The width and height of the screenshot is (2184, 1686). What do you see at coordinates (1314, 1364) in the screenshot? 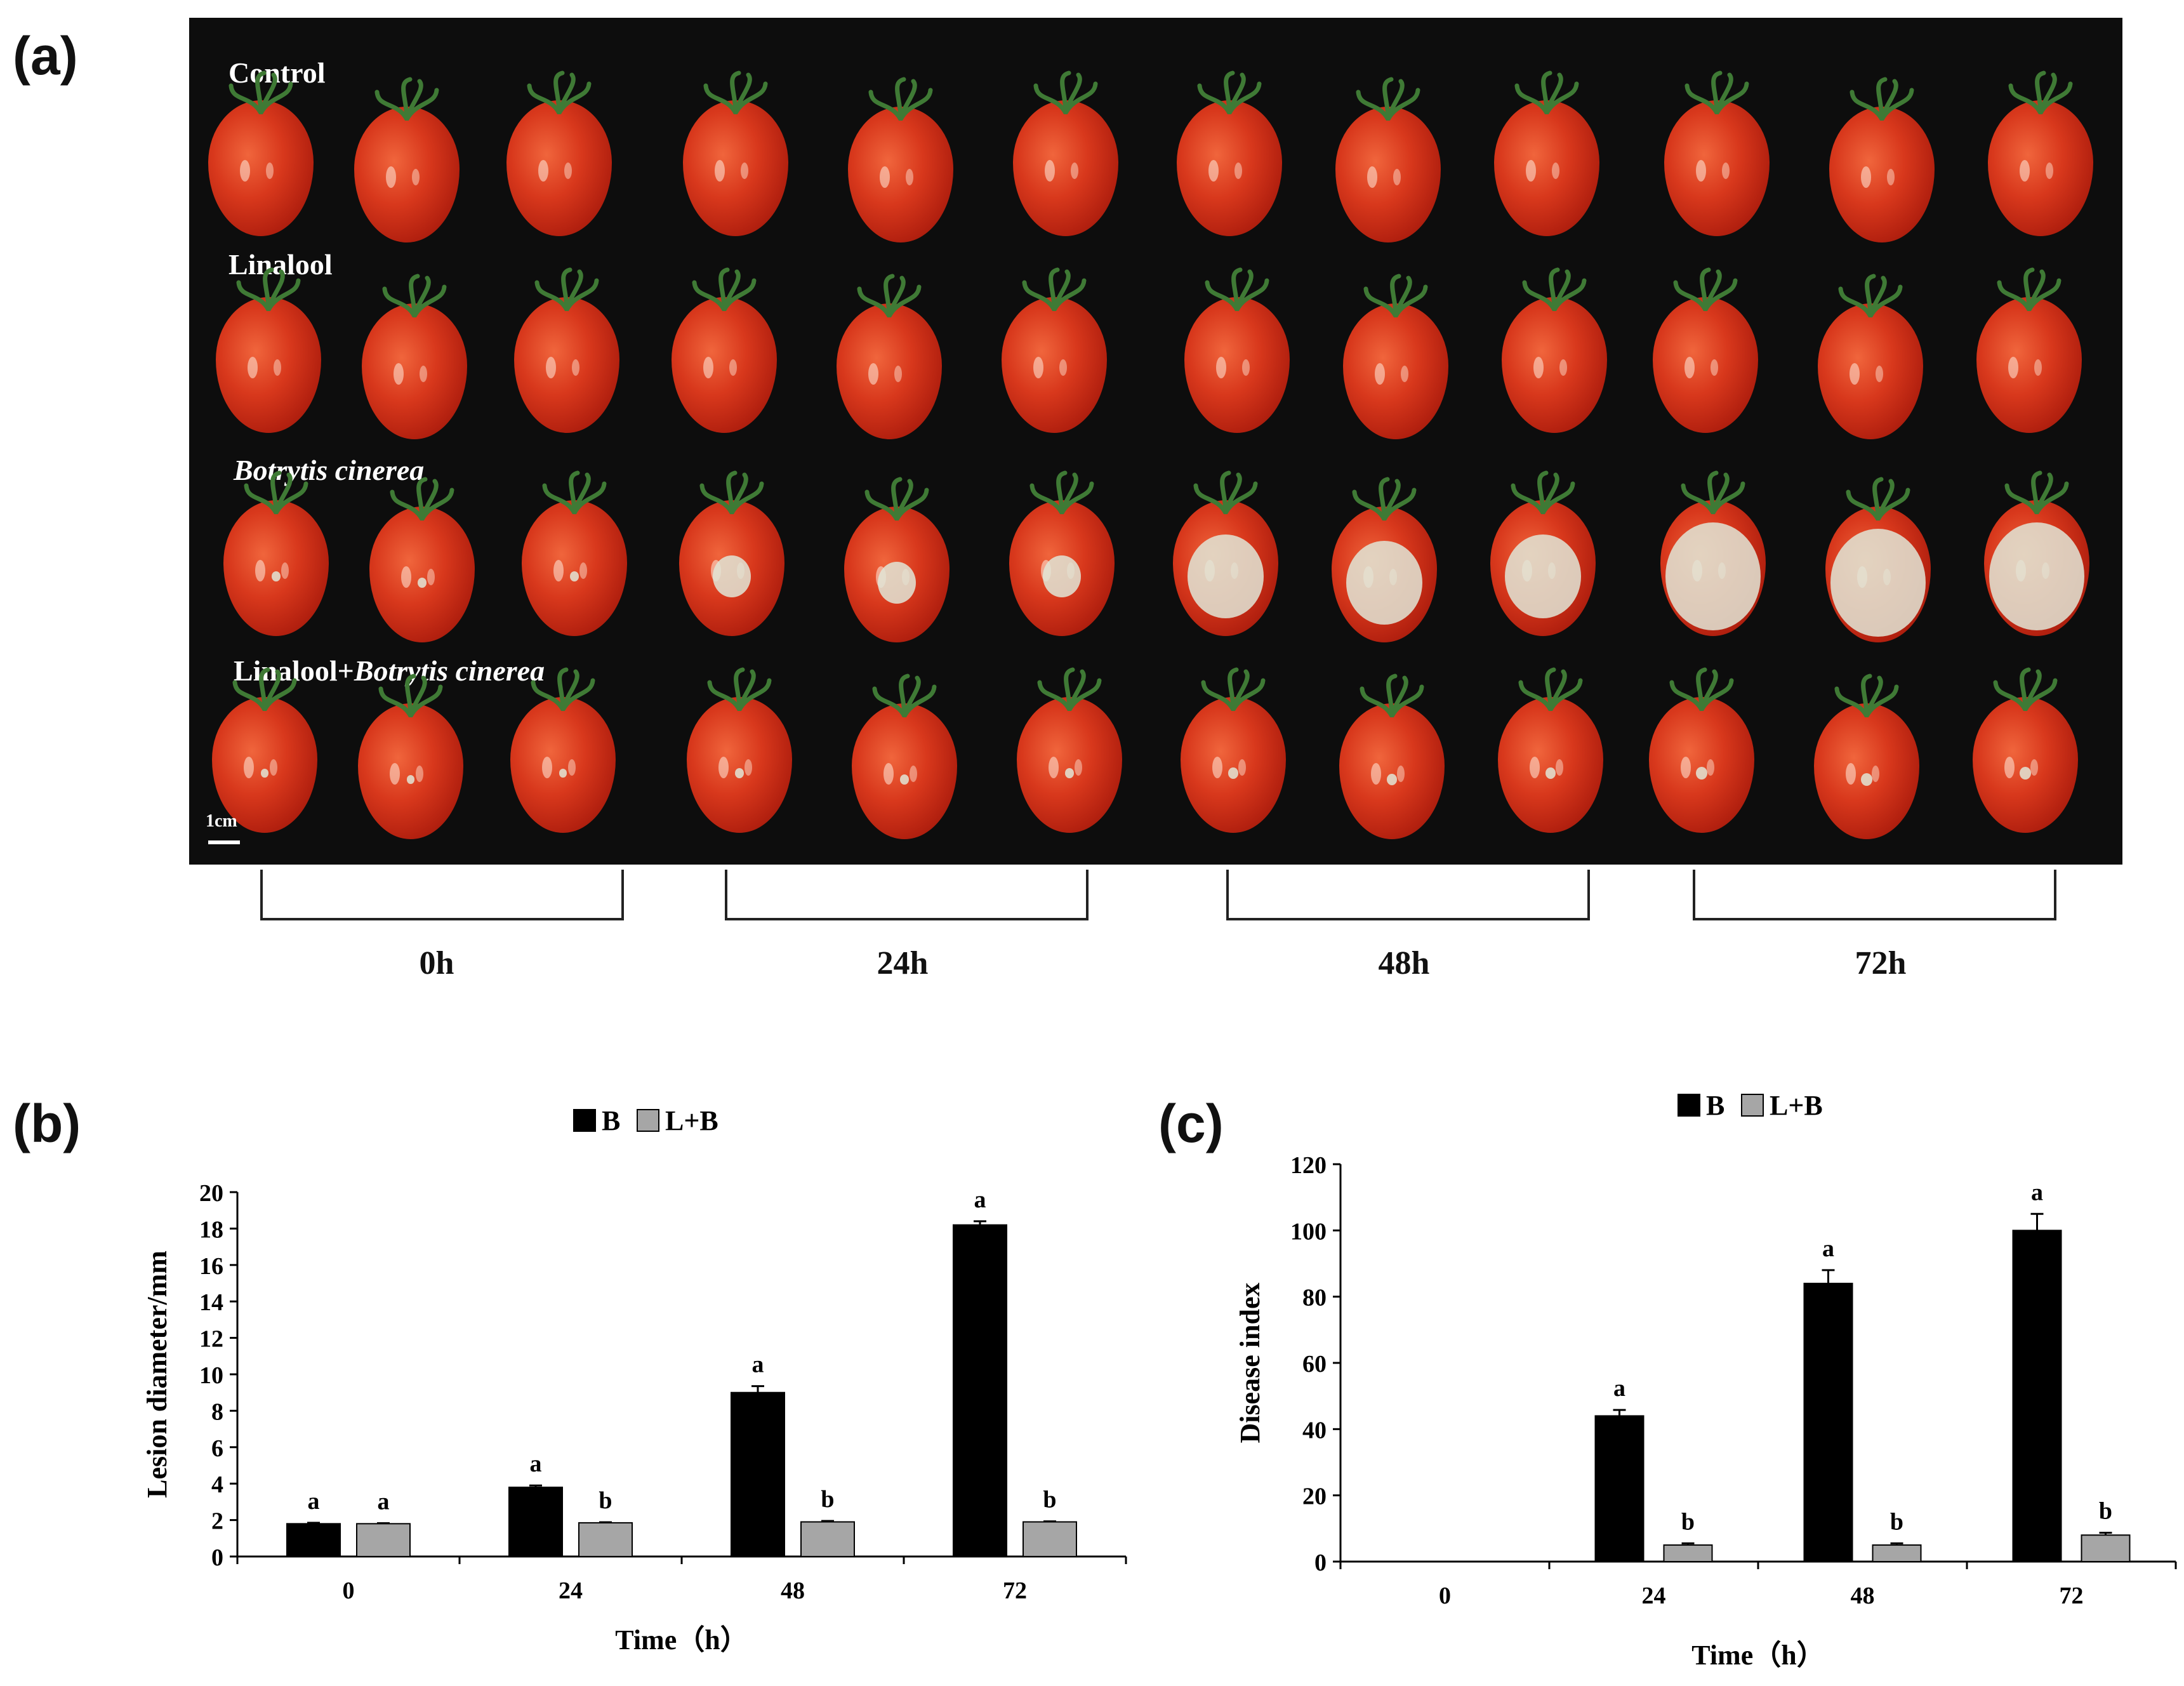
I see `y-tick-label: 60` at bounding box center [1314, 1364].